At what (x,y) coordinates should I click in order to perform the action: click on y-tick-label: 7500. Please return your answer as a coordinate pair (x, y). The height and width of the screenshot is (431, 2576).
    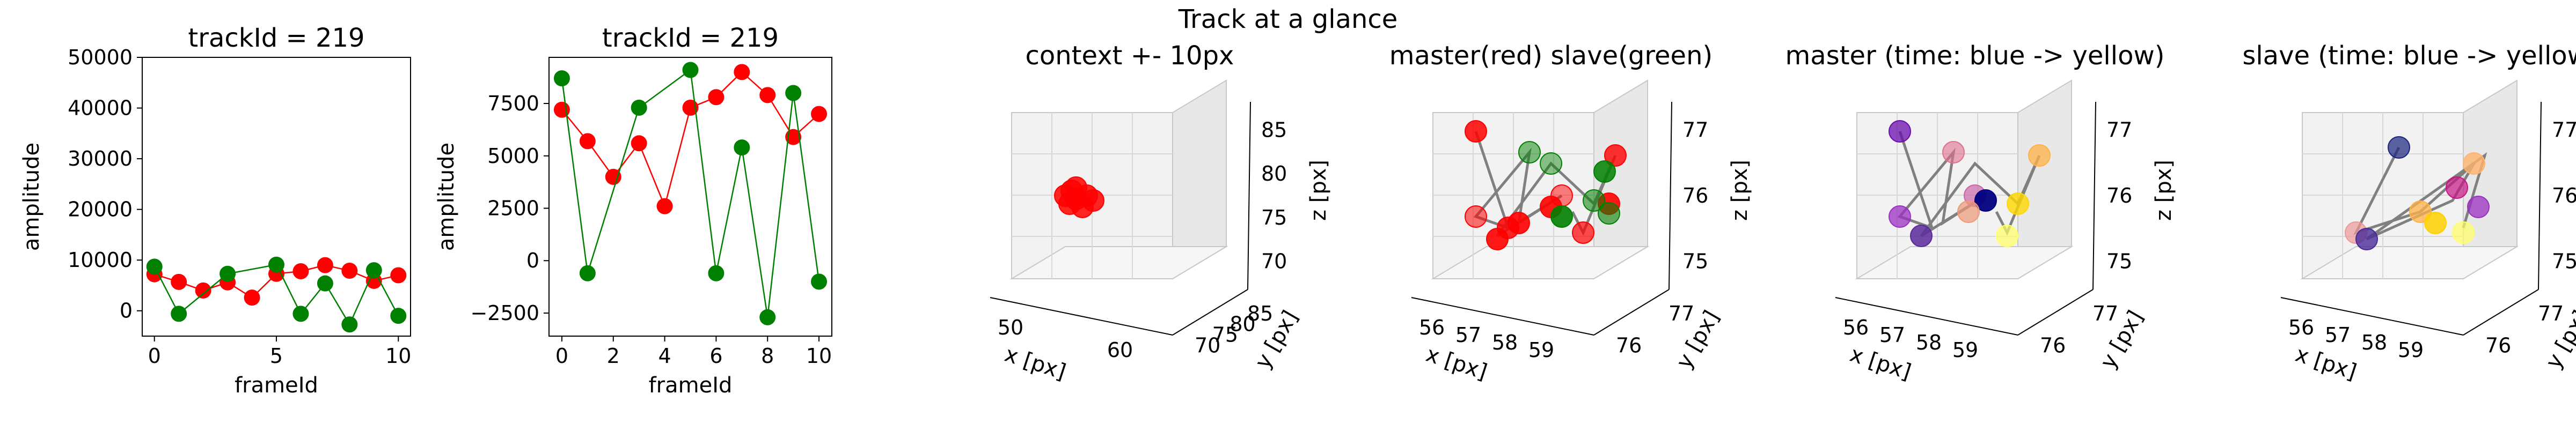
    Looking at the image, I should click on (513, 103).